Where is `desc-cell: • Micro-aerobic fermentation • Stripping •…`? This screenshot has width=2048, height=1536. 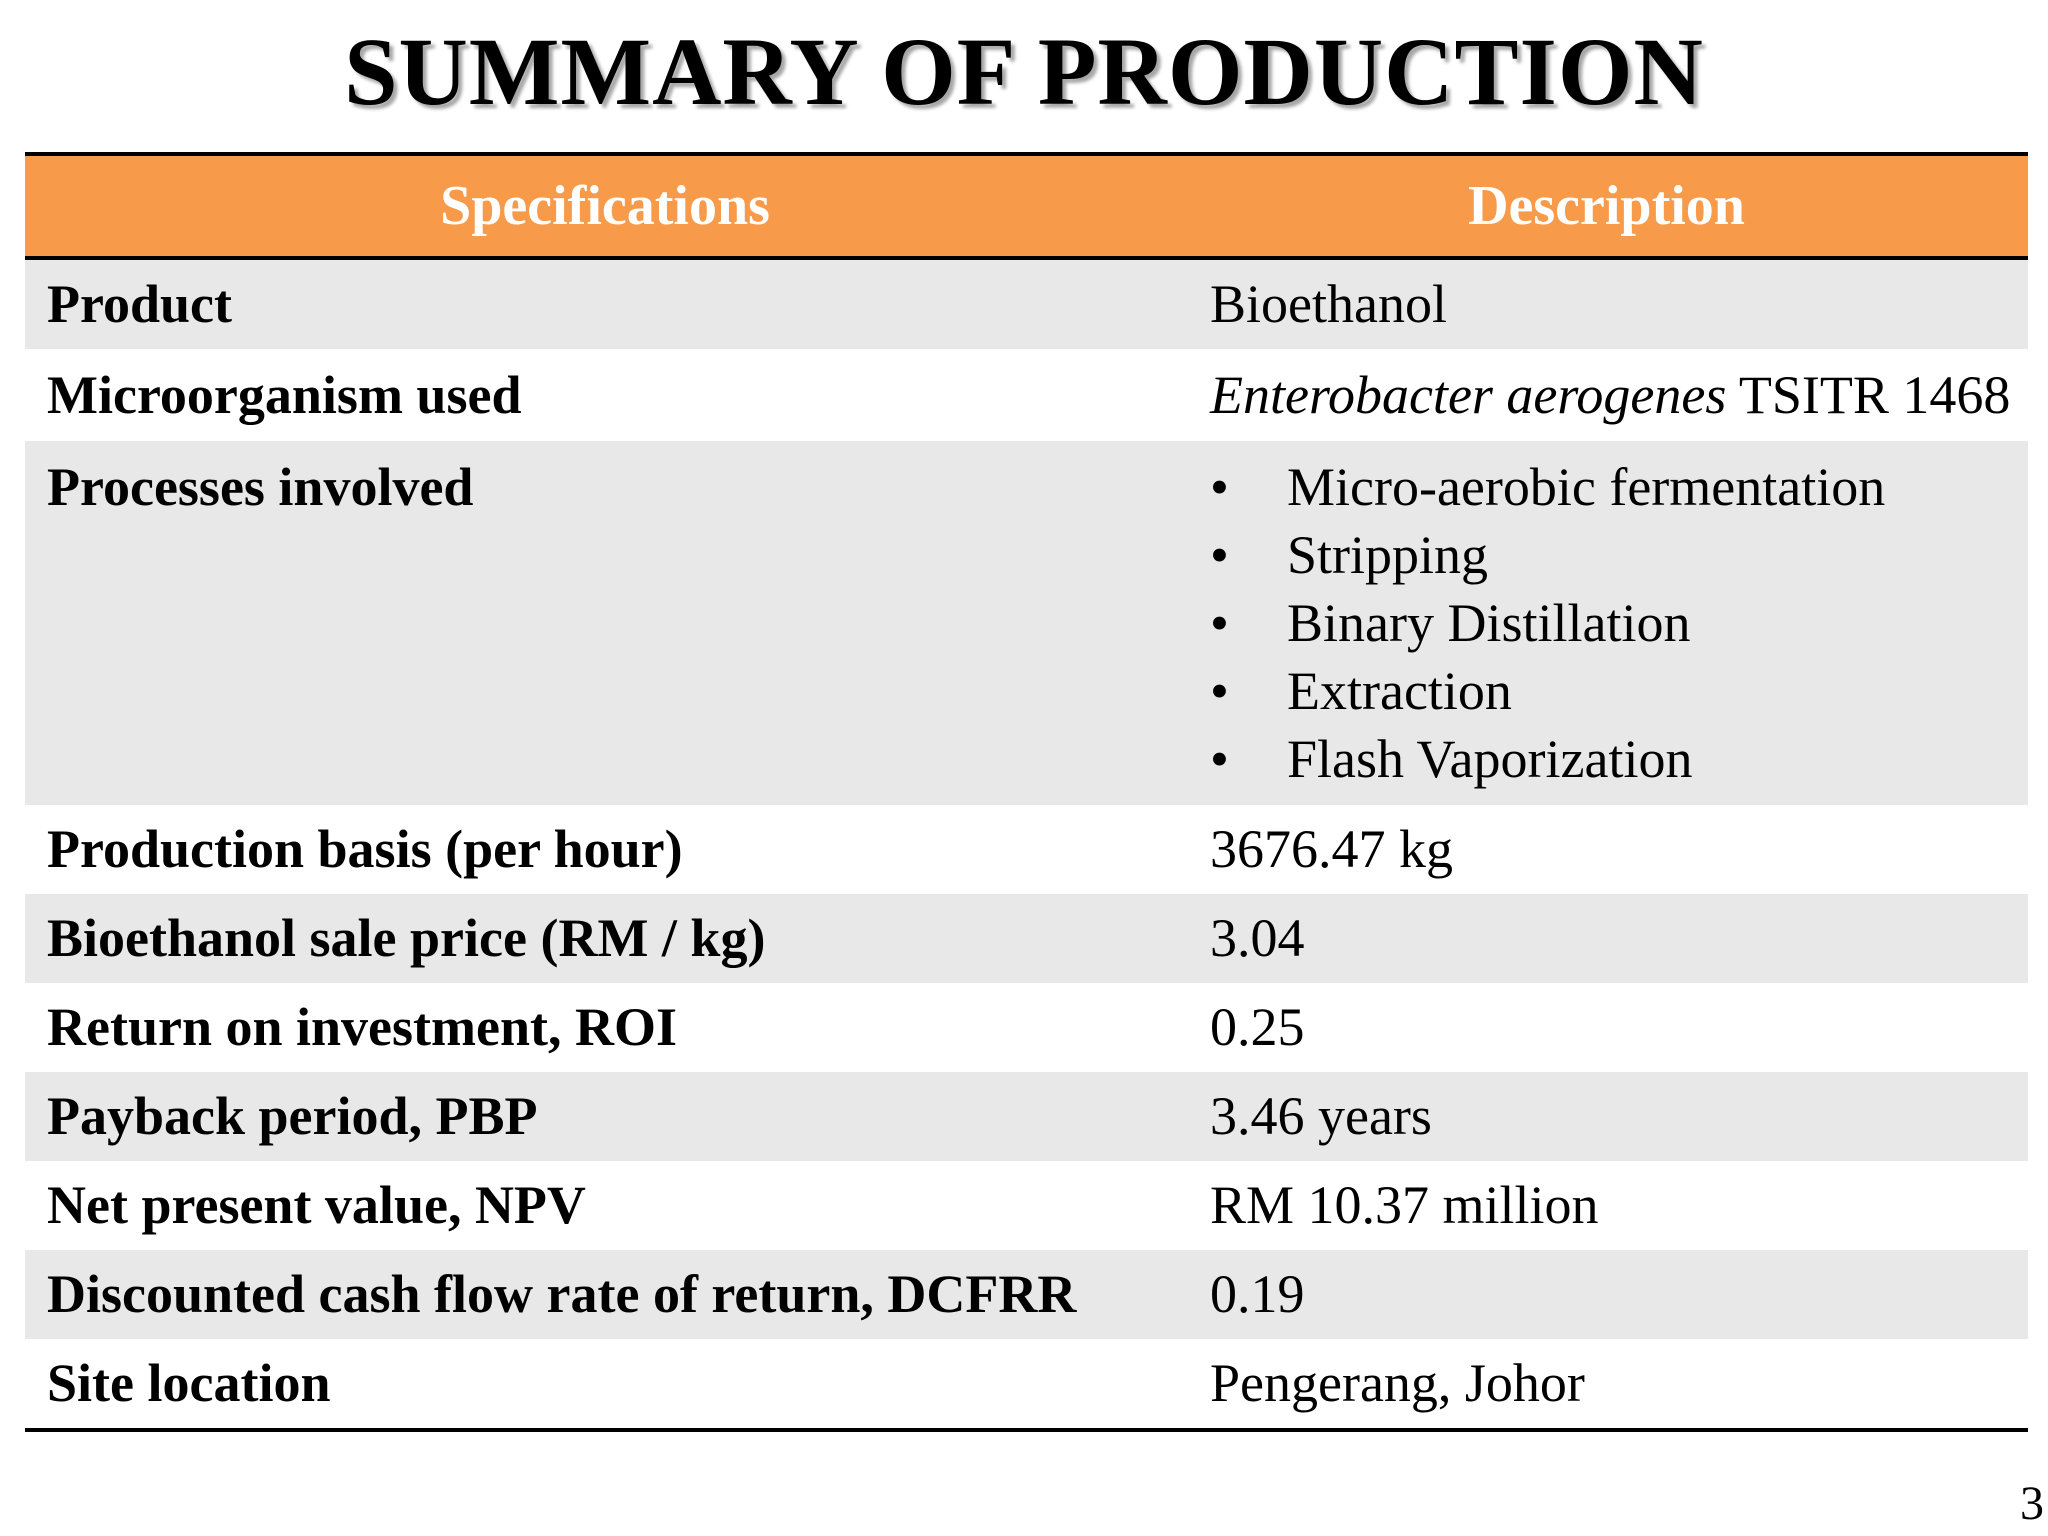 desc-cell: • Micro-aerobic fermentation • Stripping •… is located at coordinates (1606, 623).